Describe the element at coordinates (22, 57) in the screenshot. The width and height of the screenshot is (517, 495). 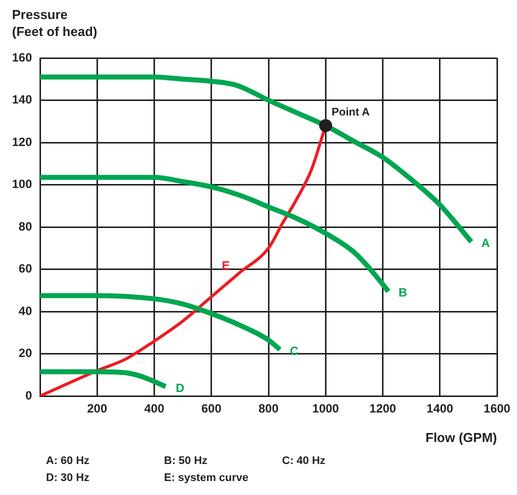
I see `y-tick-label: 160` at that location.